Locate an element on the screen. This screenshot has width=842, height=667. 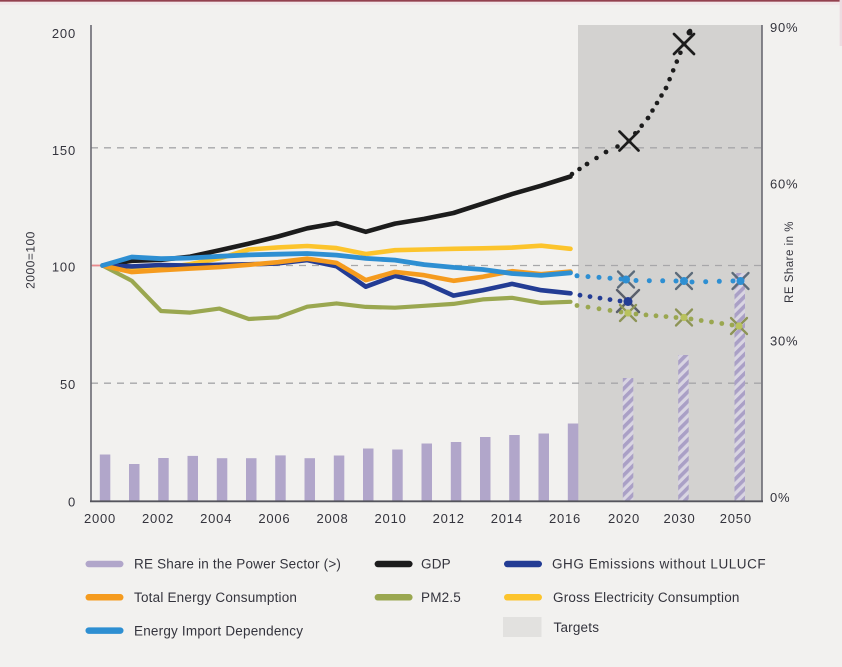
svg-text: 200 is located at coordinates (64, 33).